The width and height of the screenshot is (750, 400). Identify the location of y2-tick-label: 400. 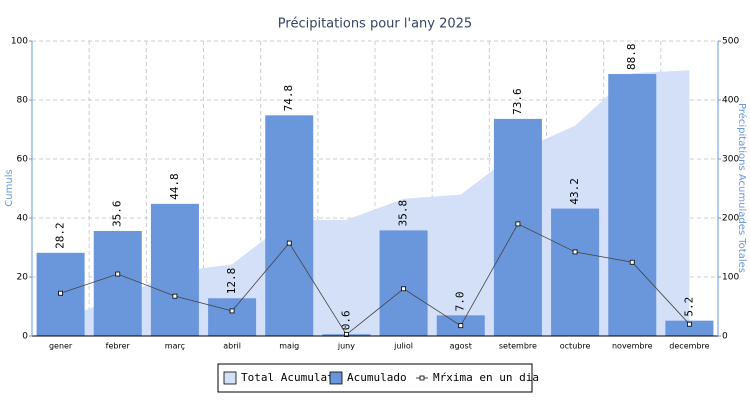
(730, 101).